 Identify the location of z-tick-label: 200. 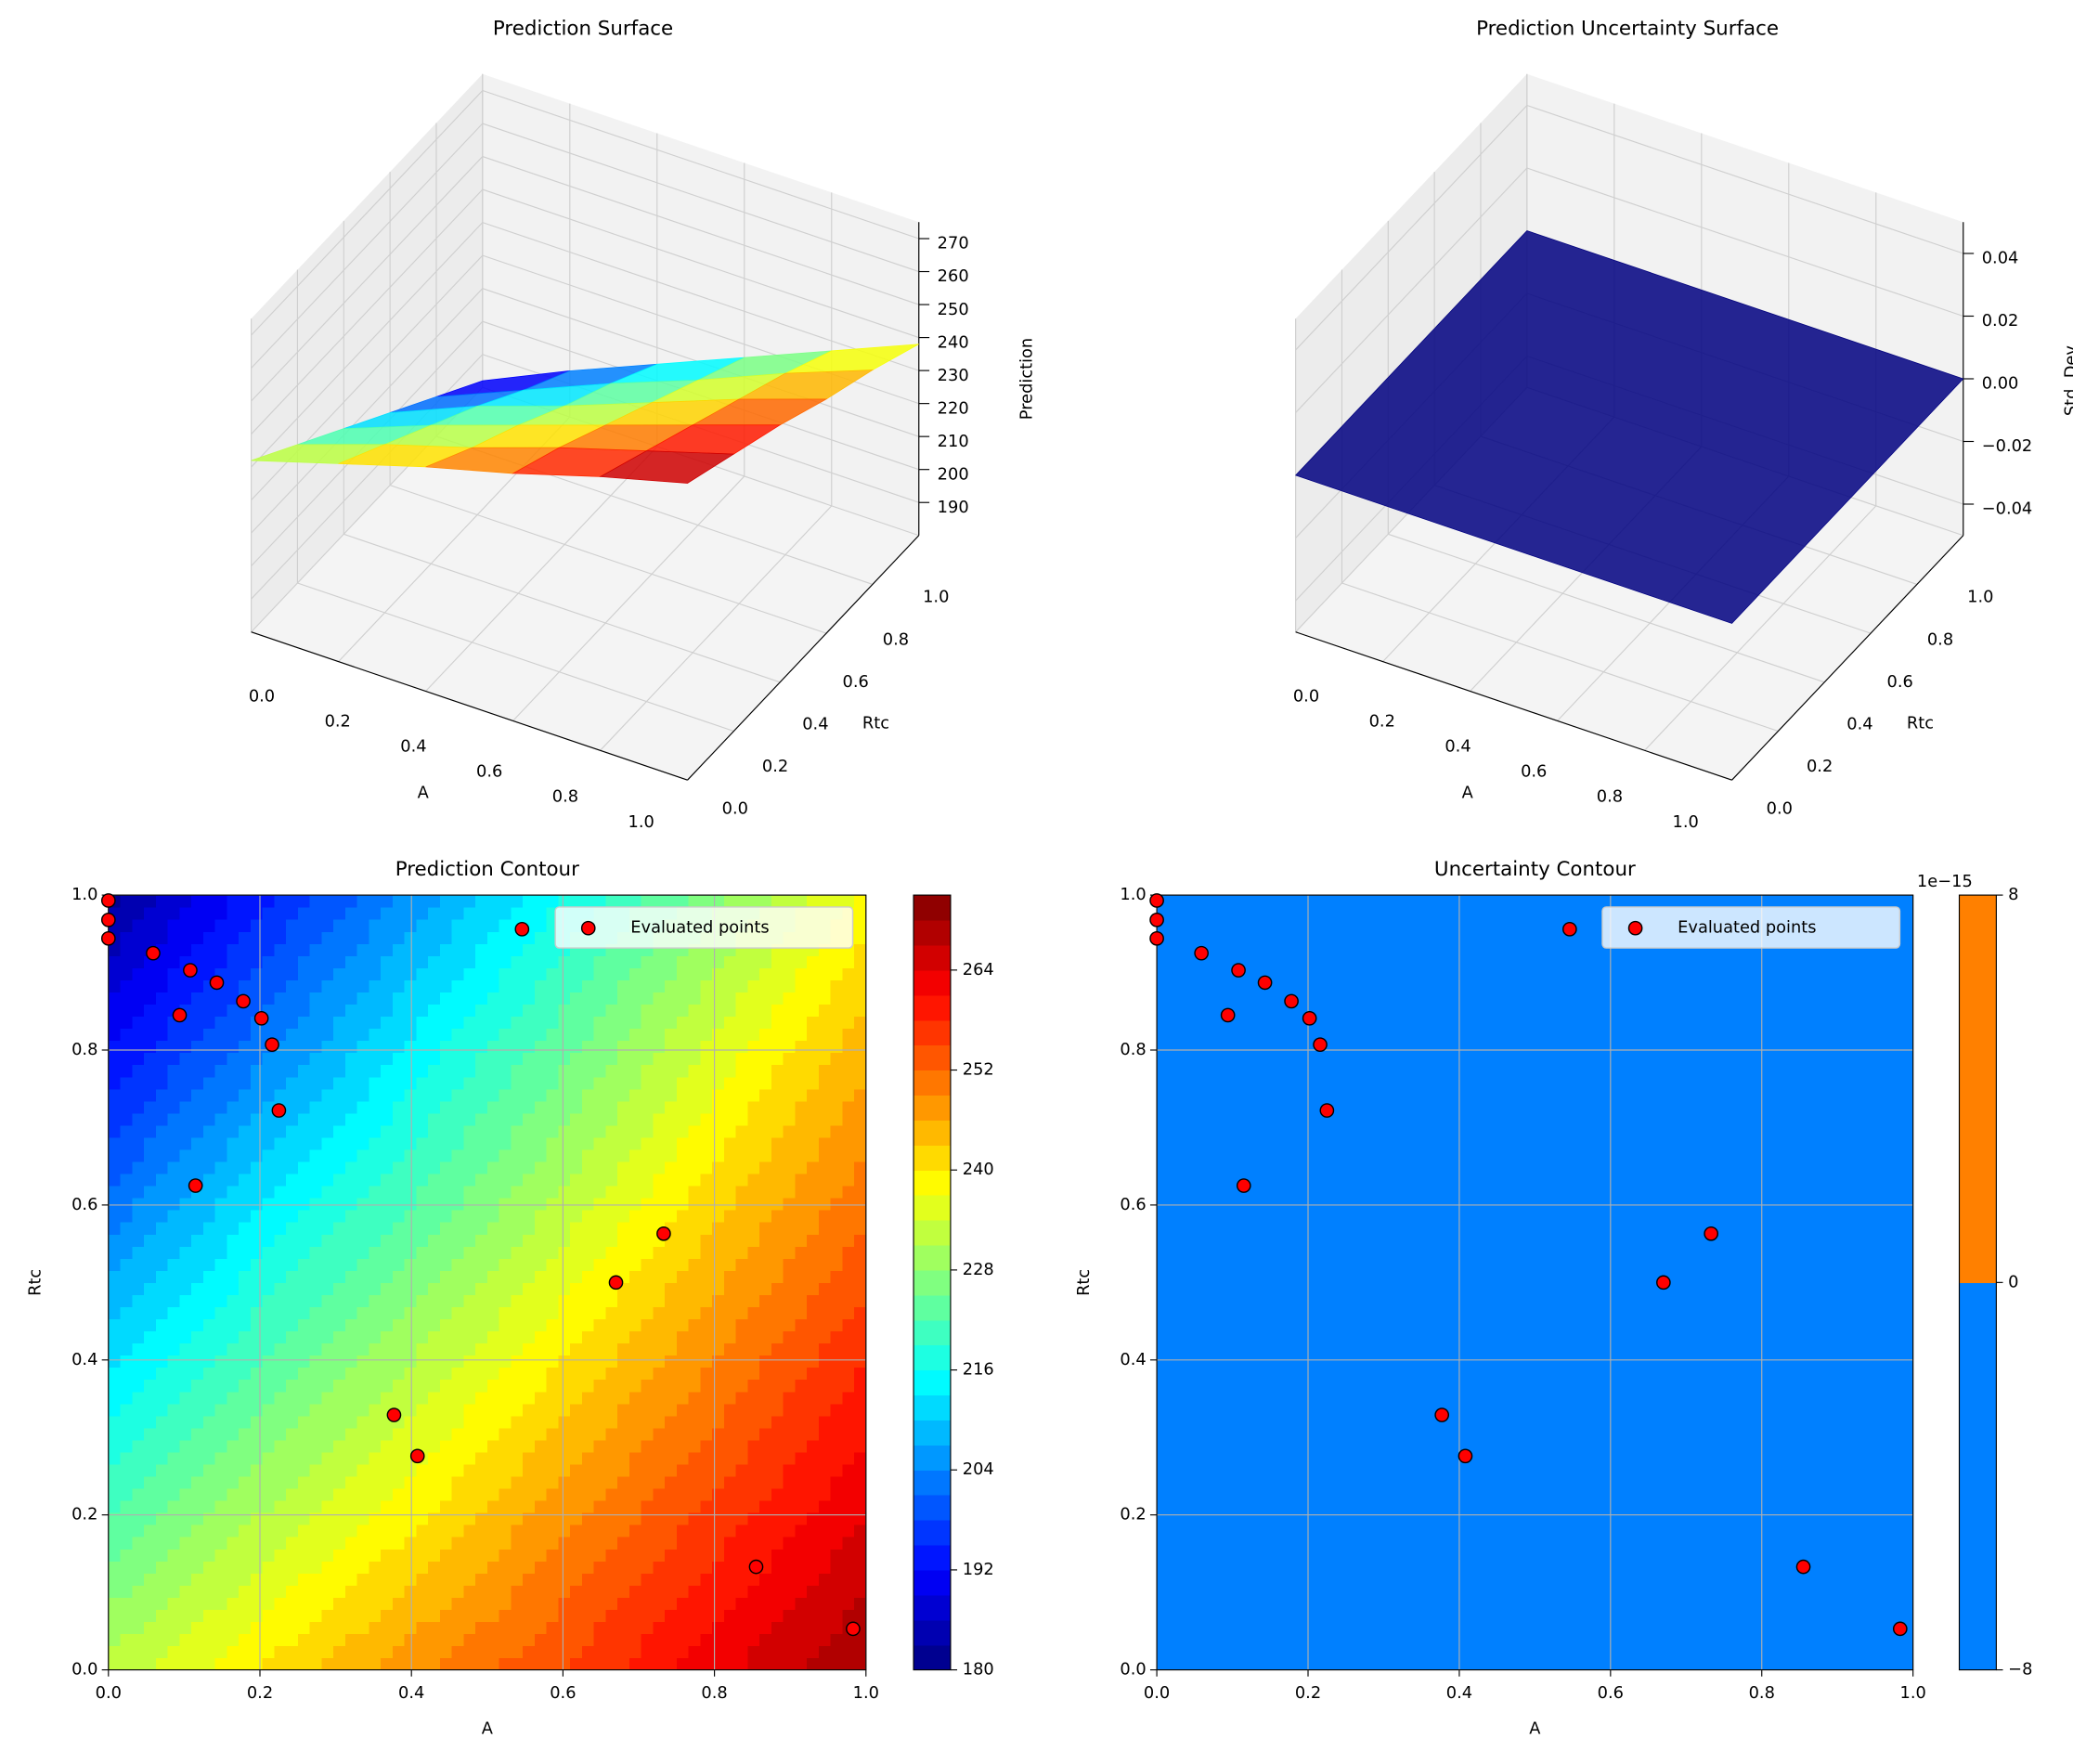
(953, 474).